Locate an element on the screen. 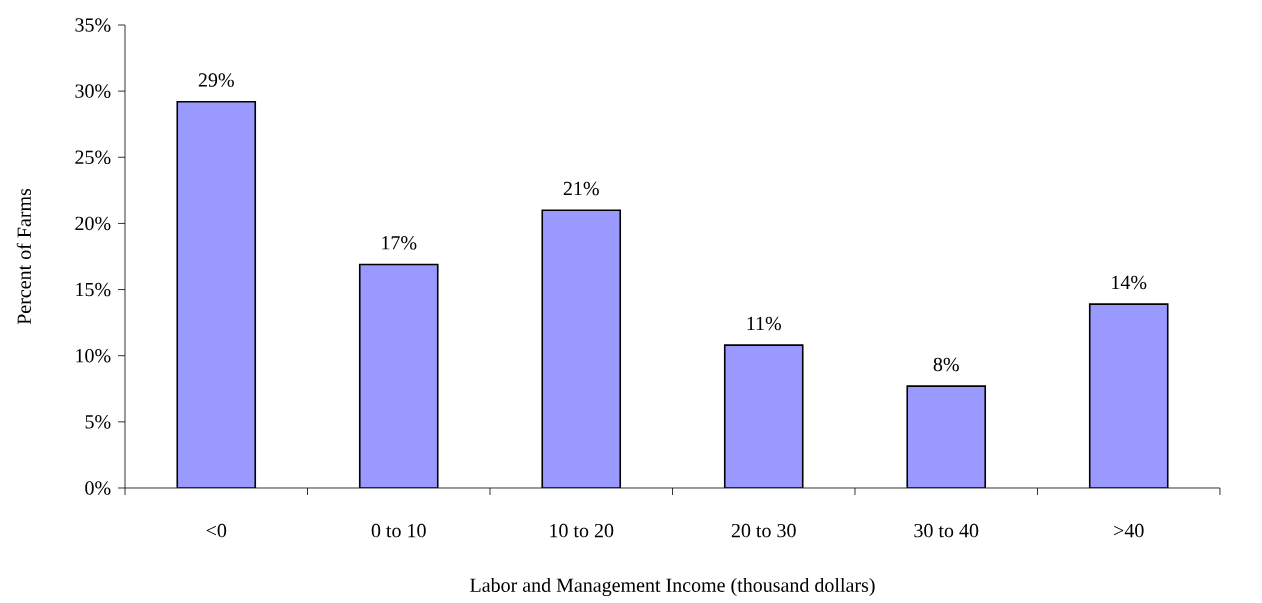  y-tick-label: 5% is located at coordinates (98, 422).